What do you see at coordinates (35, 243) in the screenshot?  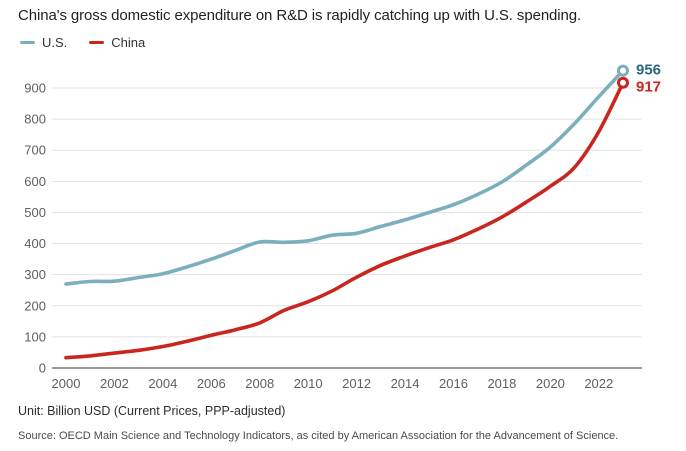 I see `y-axis-label: 400` at bounding box center [35, 243].